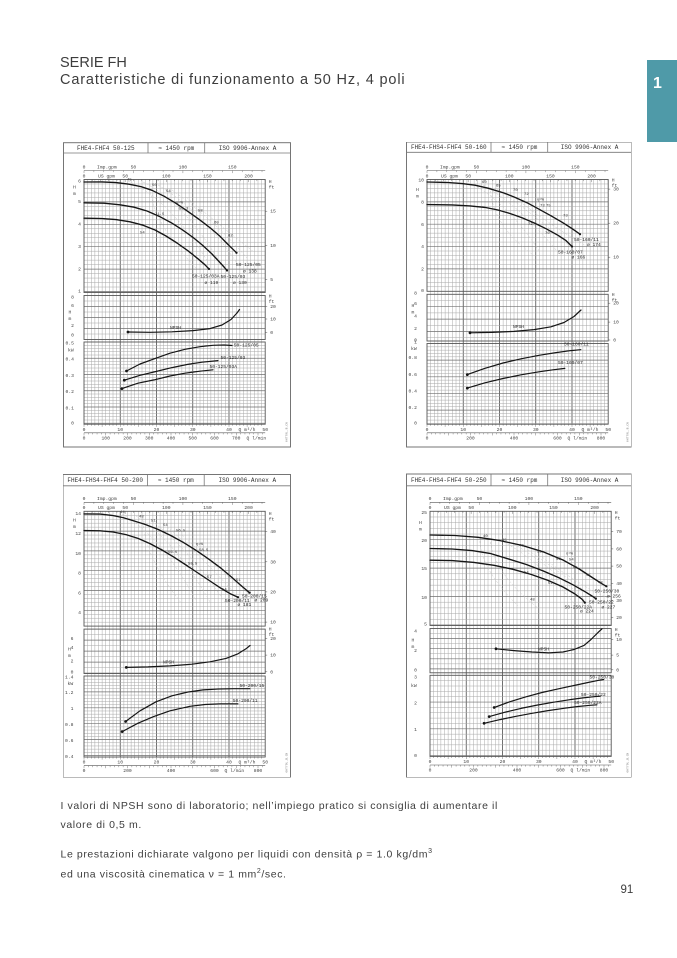 Image resolution: width=677 pixels, height=958 pixels. Describe the element at coordinates (233, 277) in the screenshot. I see `svg-text: 50-125/03` at that location.